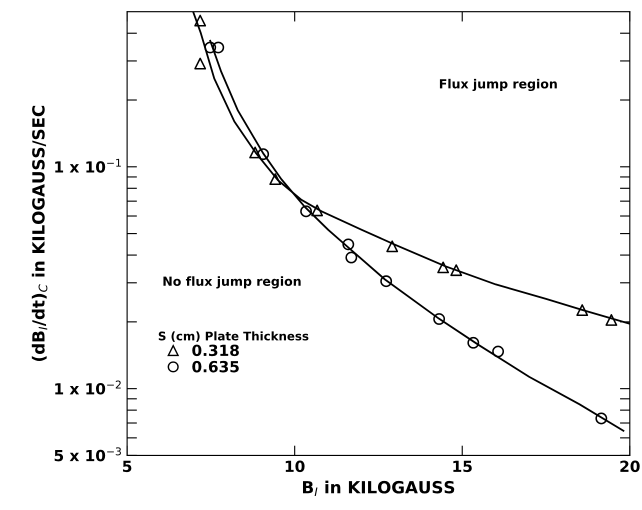 This screenshot has height=510, width=642. I want to click on annotation: Flux jump region, so click(498, 85).